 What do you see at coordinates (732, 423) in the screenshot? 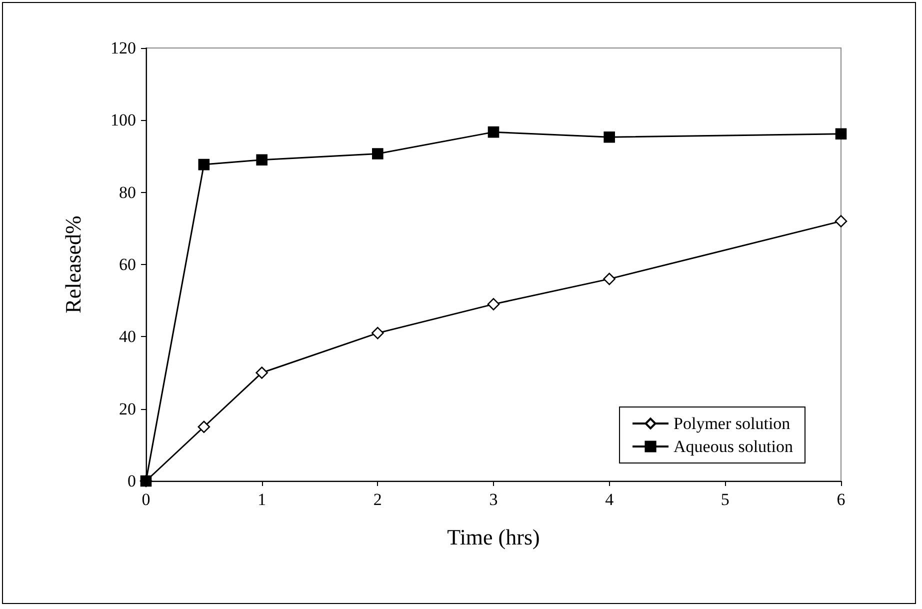
I see `legend-label: Polymer solution` at bounding box center [732, 423].